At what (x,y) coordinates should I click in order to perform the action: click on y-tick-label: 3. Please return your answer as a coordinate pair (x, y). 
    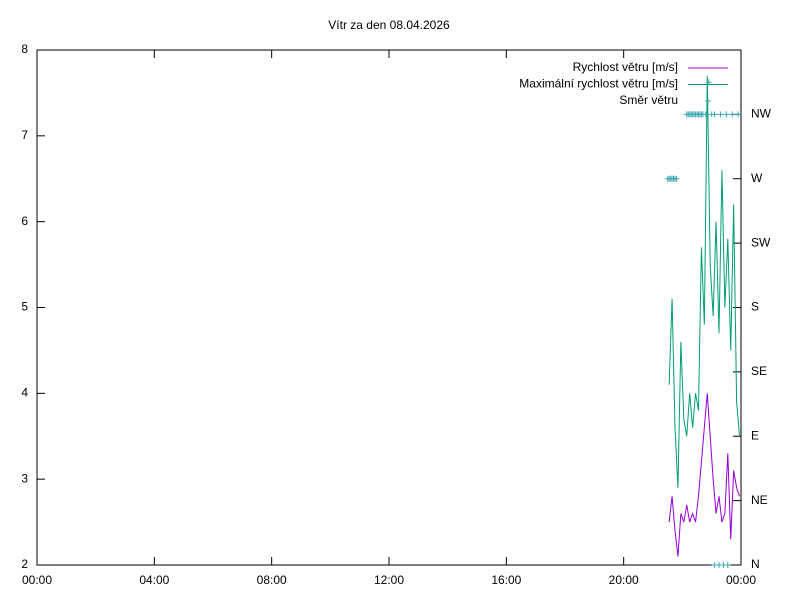
    Looking at the image, I should click on (24, 478).